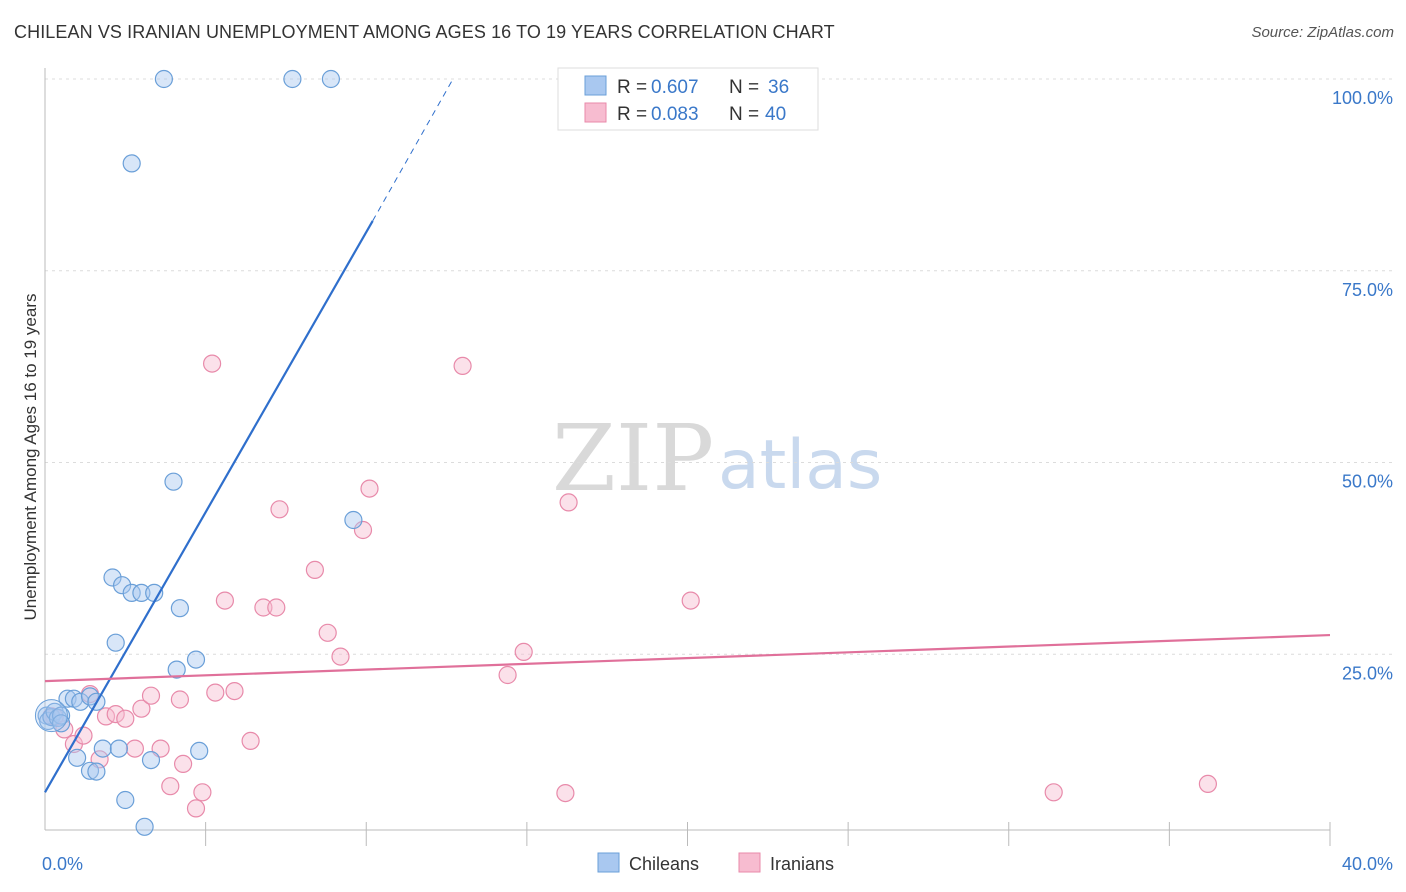 This screenshot has height=892, width=1406. I want to click on legend-swatch-chileans, so click(595, 85).